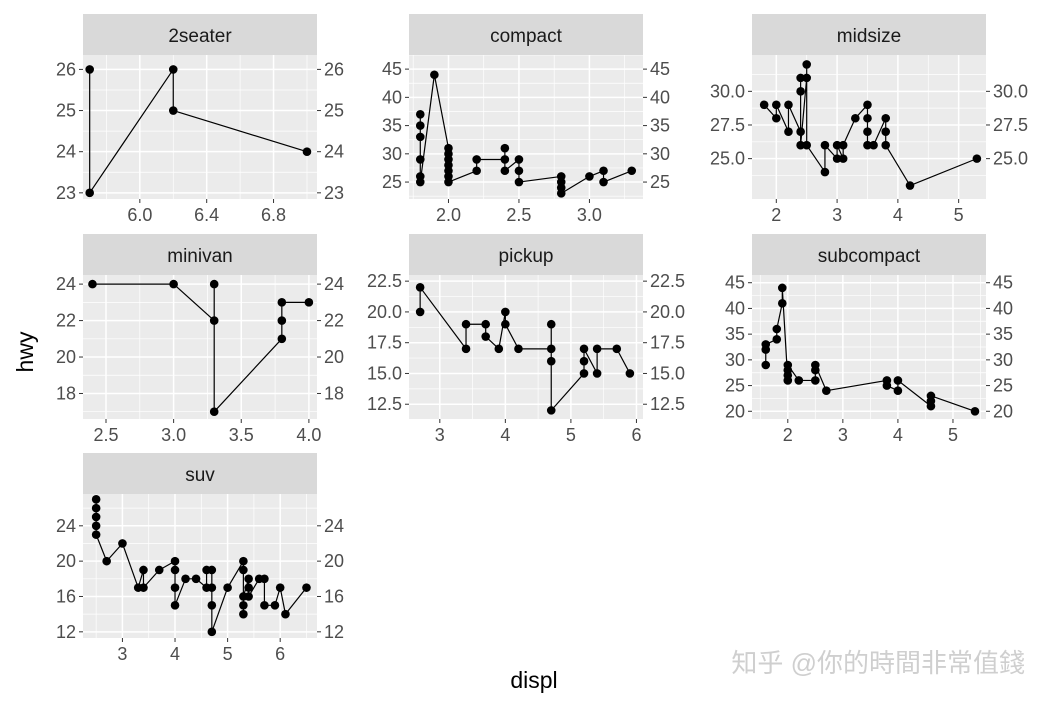 Image resolution: width=1053 pixels, height=706 pixels. What do you see at coordinates (200, 558) in the screenshot?
I see `facet-panel-suv: suv 3 4 5 6 12 12 16 16 20 20 24 24` at bounding box center [200, 558].